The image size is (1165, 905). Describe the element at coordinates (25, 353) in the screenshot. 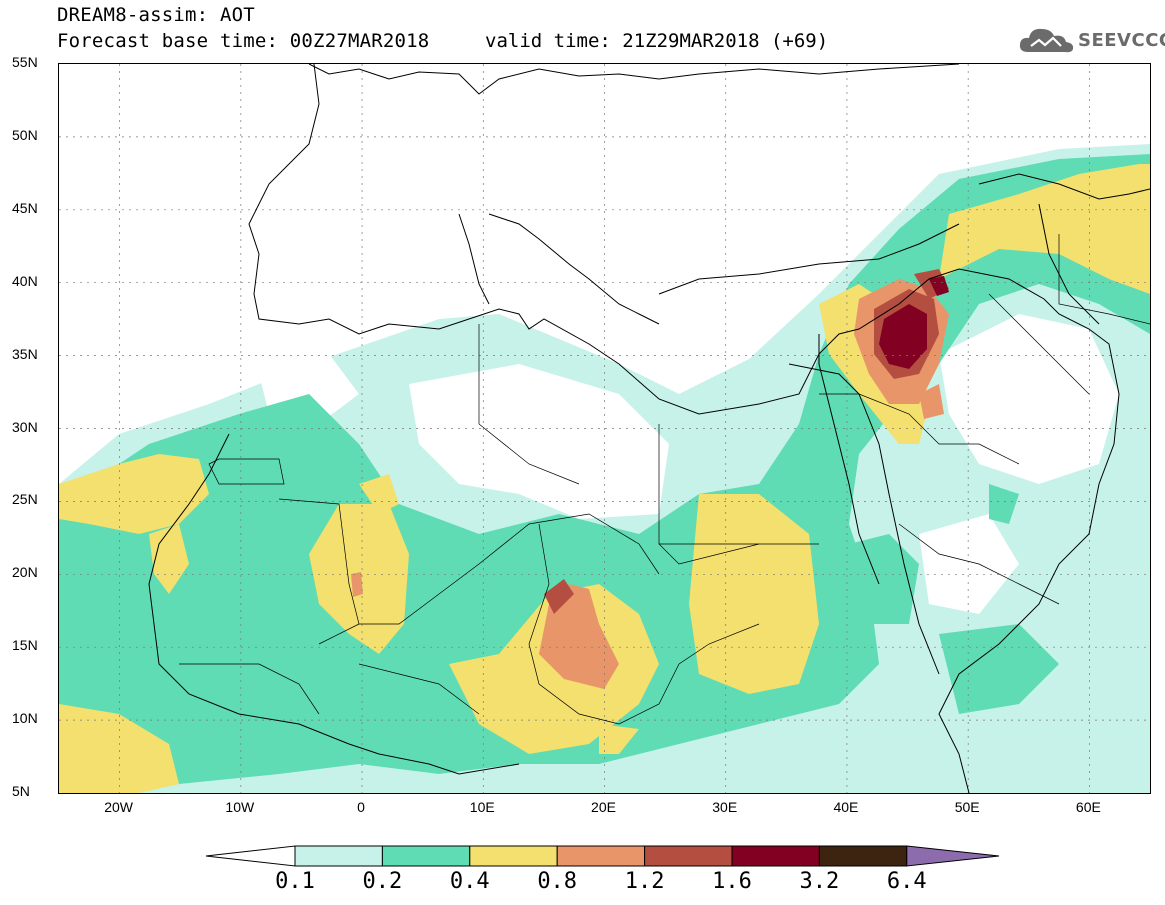

I see `latitude-label: 35N` at that location.